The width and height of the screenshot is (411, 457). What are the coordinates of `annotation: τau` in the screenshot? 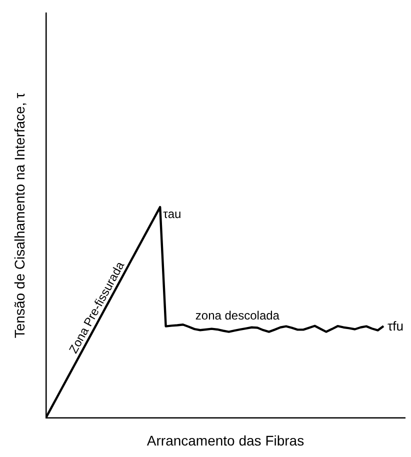 It's located at (172, 214).